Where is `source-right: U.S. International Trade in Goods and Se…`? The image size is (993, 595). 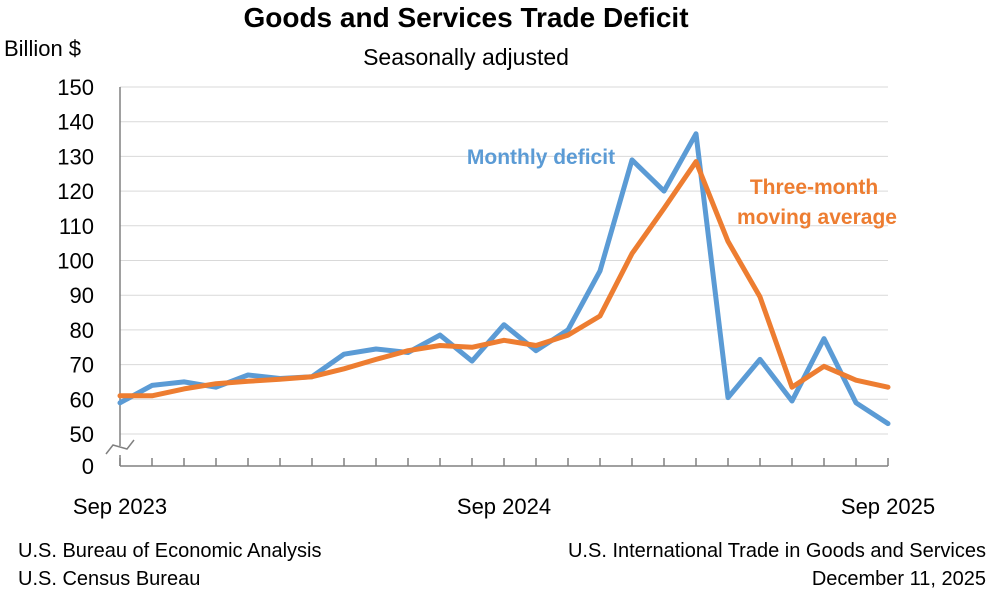
source-right: U.S. International Trade in Goods and Se… is located at coordinates (777, 565).